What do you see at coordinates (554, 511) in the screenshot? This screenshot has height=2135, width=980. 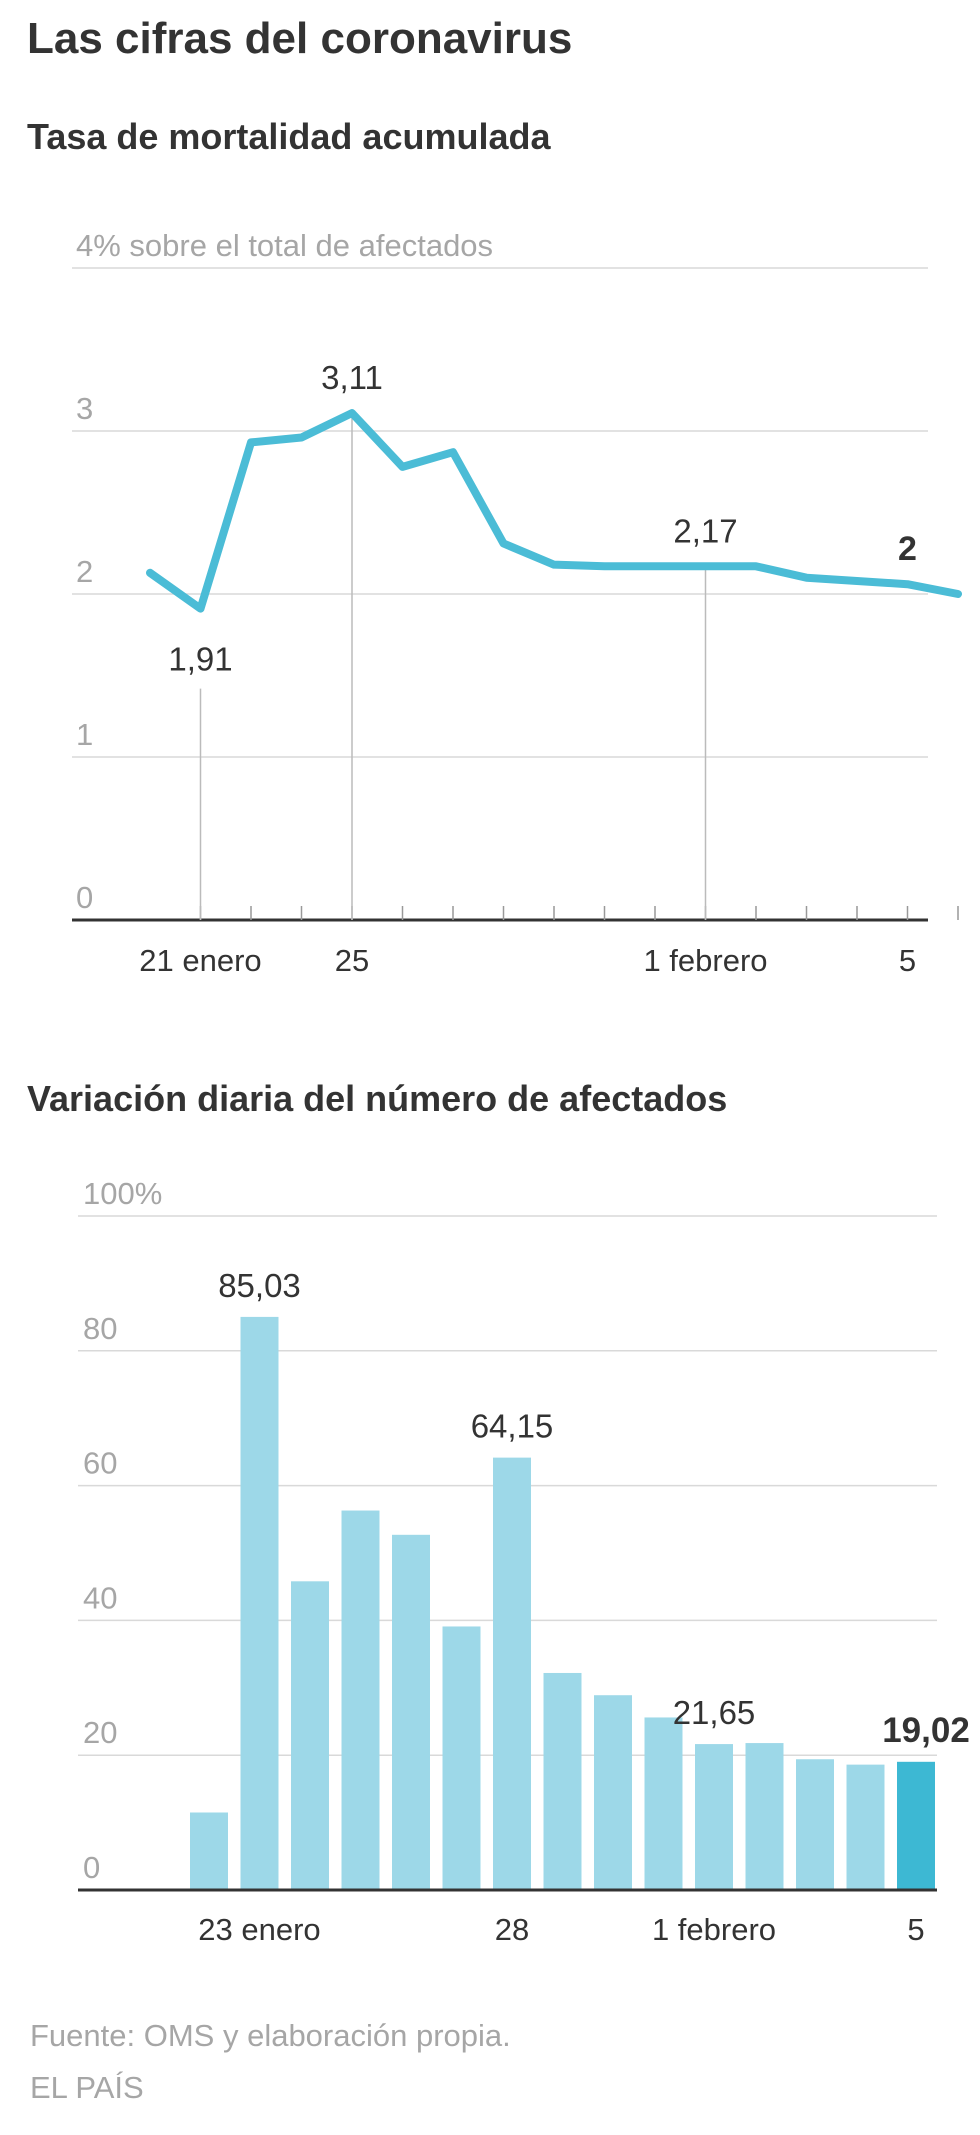 I see `mortality-series-line` at bounding box center [554, 511].